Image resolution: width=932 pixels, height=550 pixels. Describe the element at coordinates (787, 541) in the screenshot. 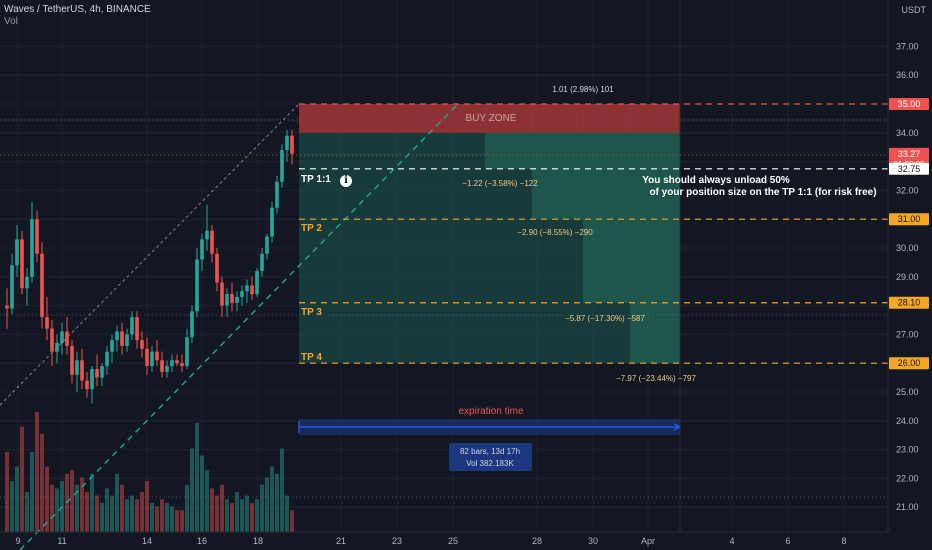

I see `x-tick-label: 6` at that location.